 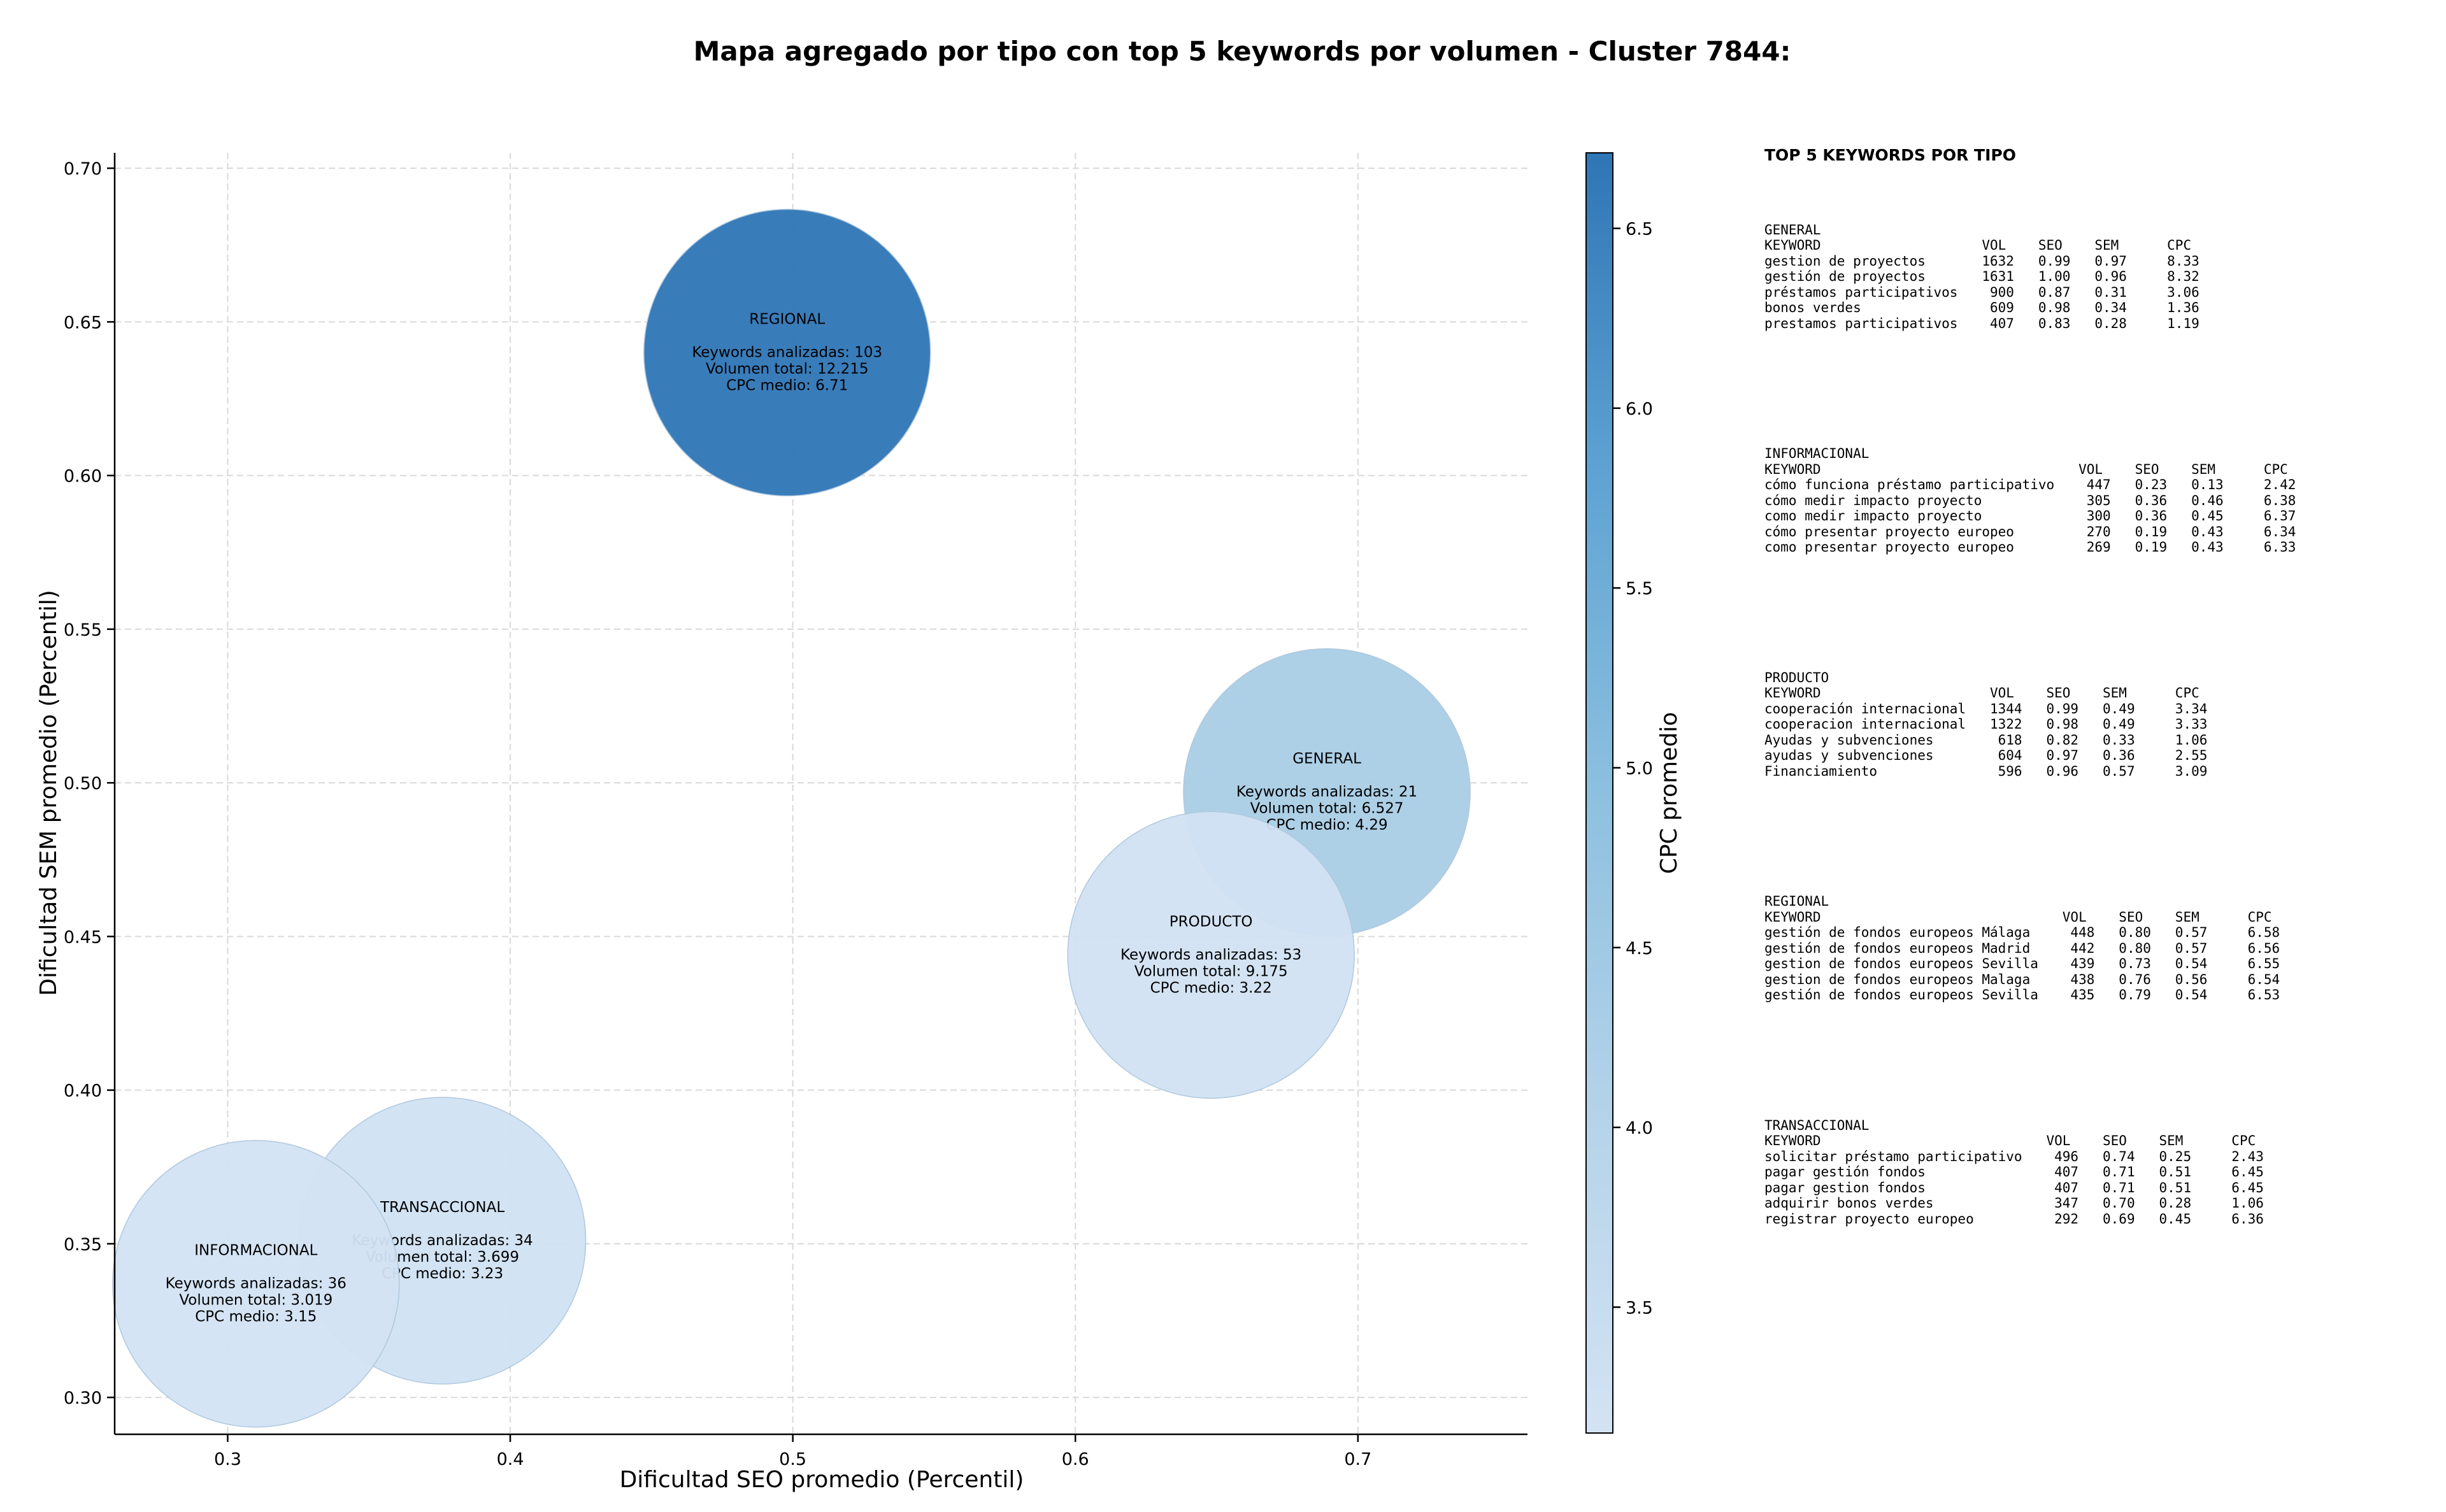 What do you see at coordinates (442, 1274) in the screenshot?
I see `bubble-cpc-transaccional: CPC medio: 3.23` at bounding box center [442, 1274].